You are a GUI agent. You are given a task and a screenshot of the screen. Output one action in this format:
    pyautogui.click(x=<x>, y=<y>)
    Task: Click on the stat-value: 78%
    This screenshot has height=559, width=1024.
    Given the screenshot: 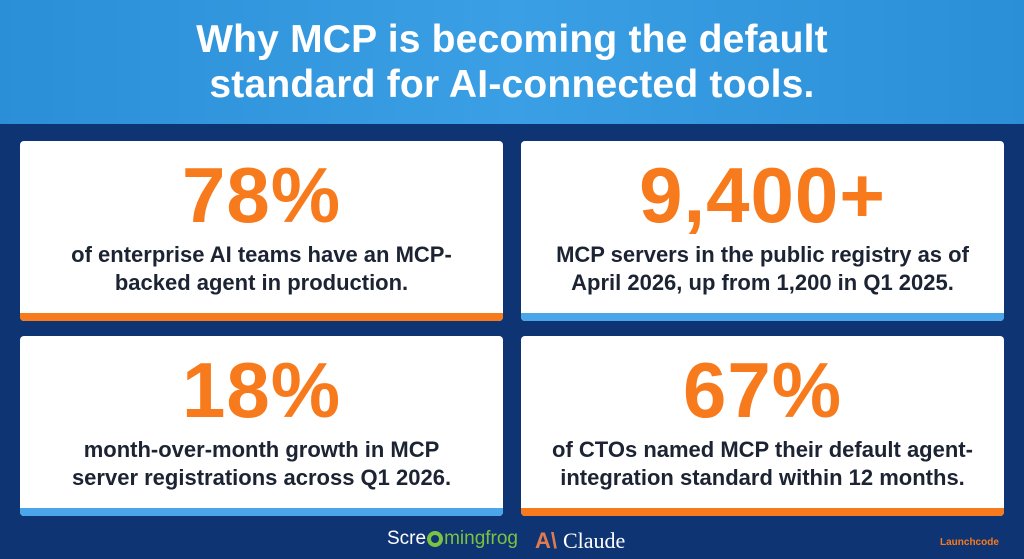 What is the action you would take?
    pyautogui.click(x=261, y=195)
    